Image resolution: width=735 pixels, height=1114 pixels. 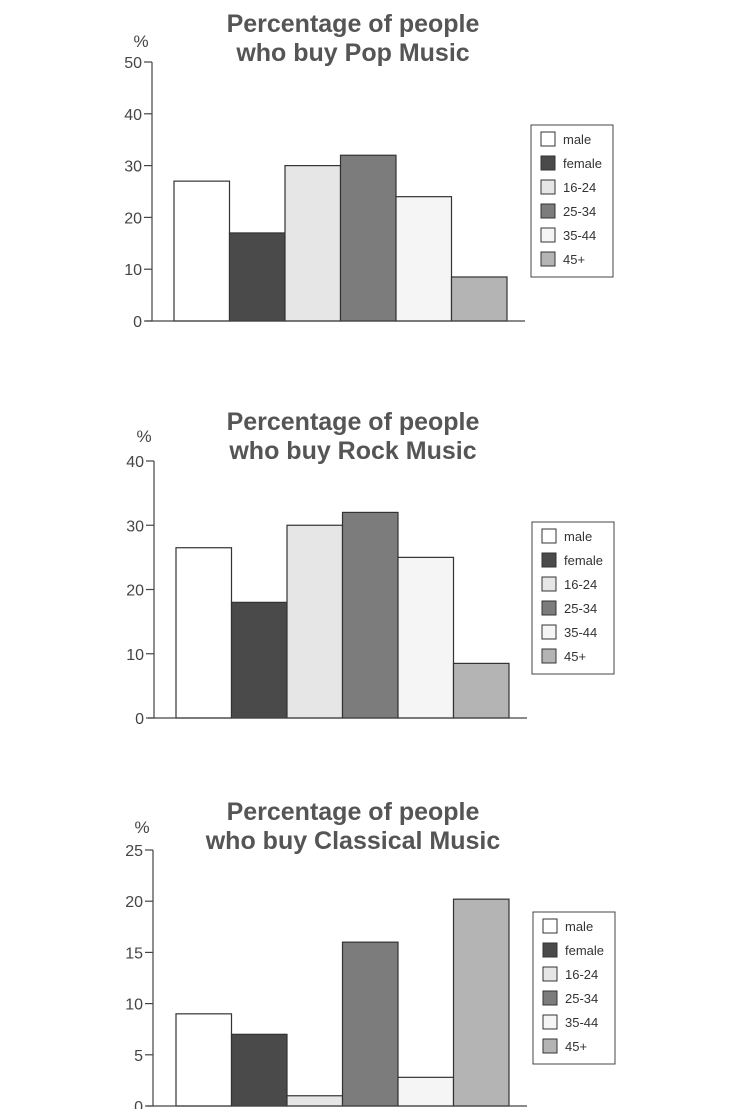 What do you see at coordinates (138, 1056) in the screenshot?
I see `y-tick-label: 5` at bounding box center [138, 1056].